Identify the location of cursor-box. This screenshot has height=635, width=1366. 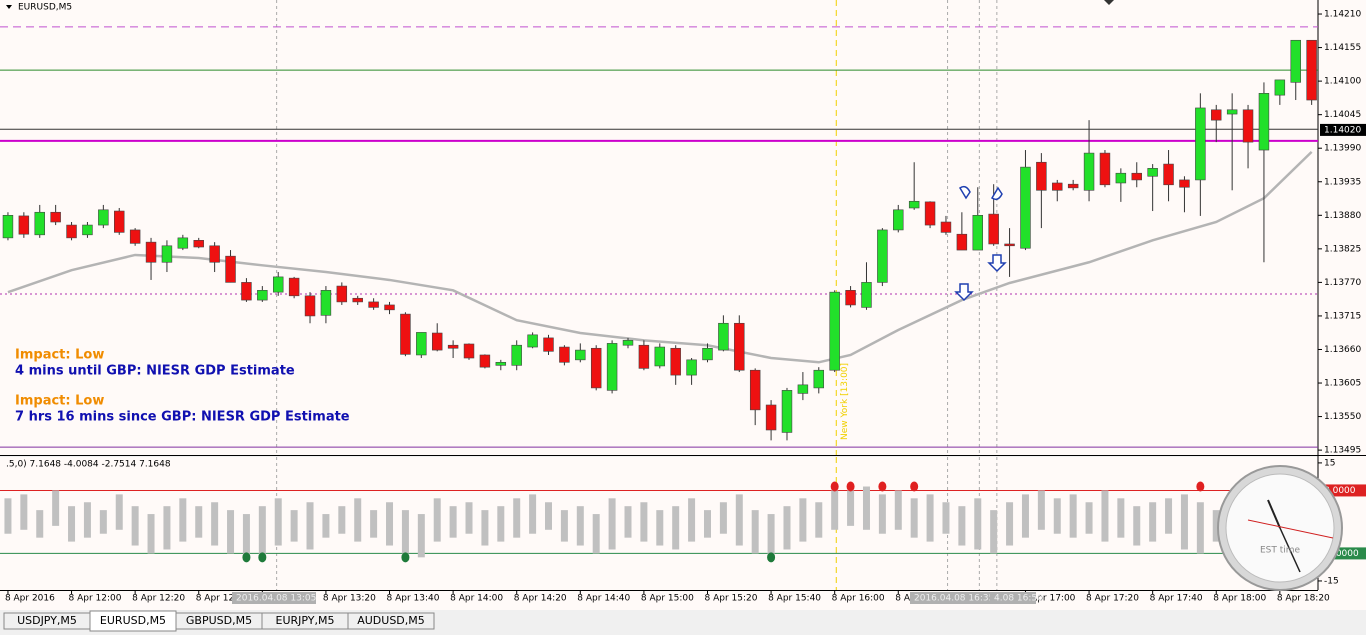
(274, 598).